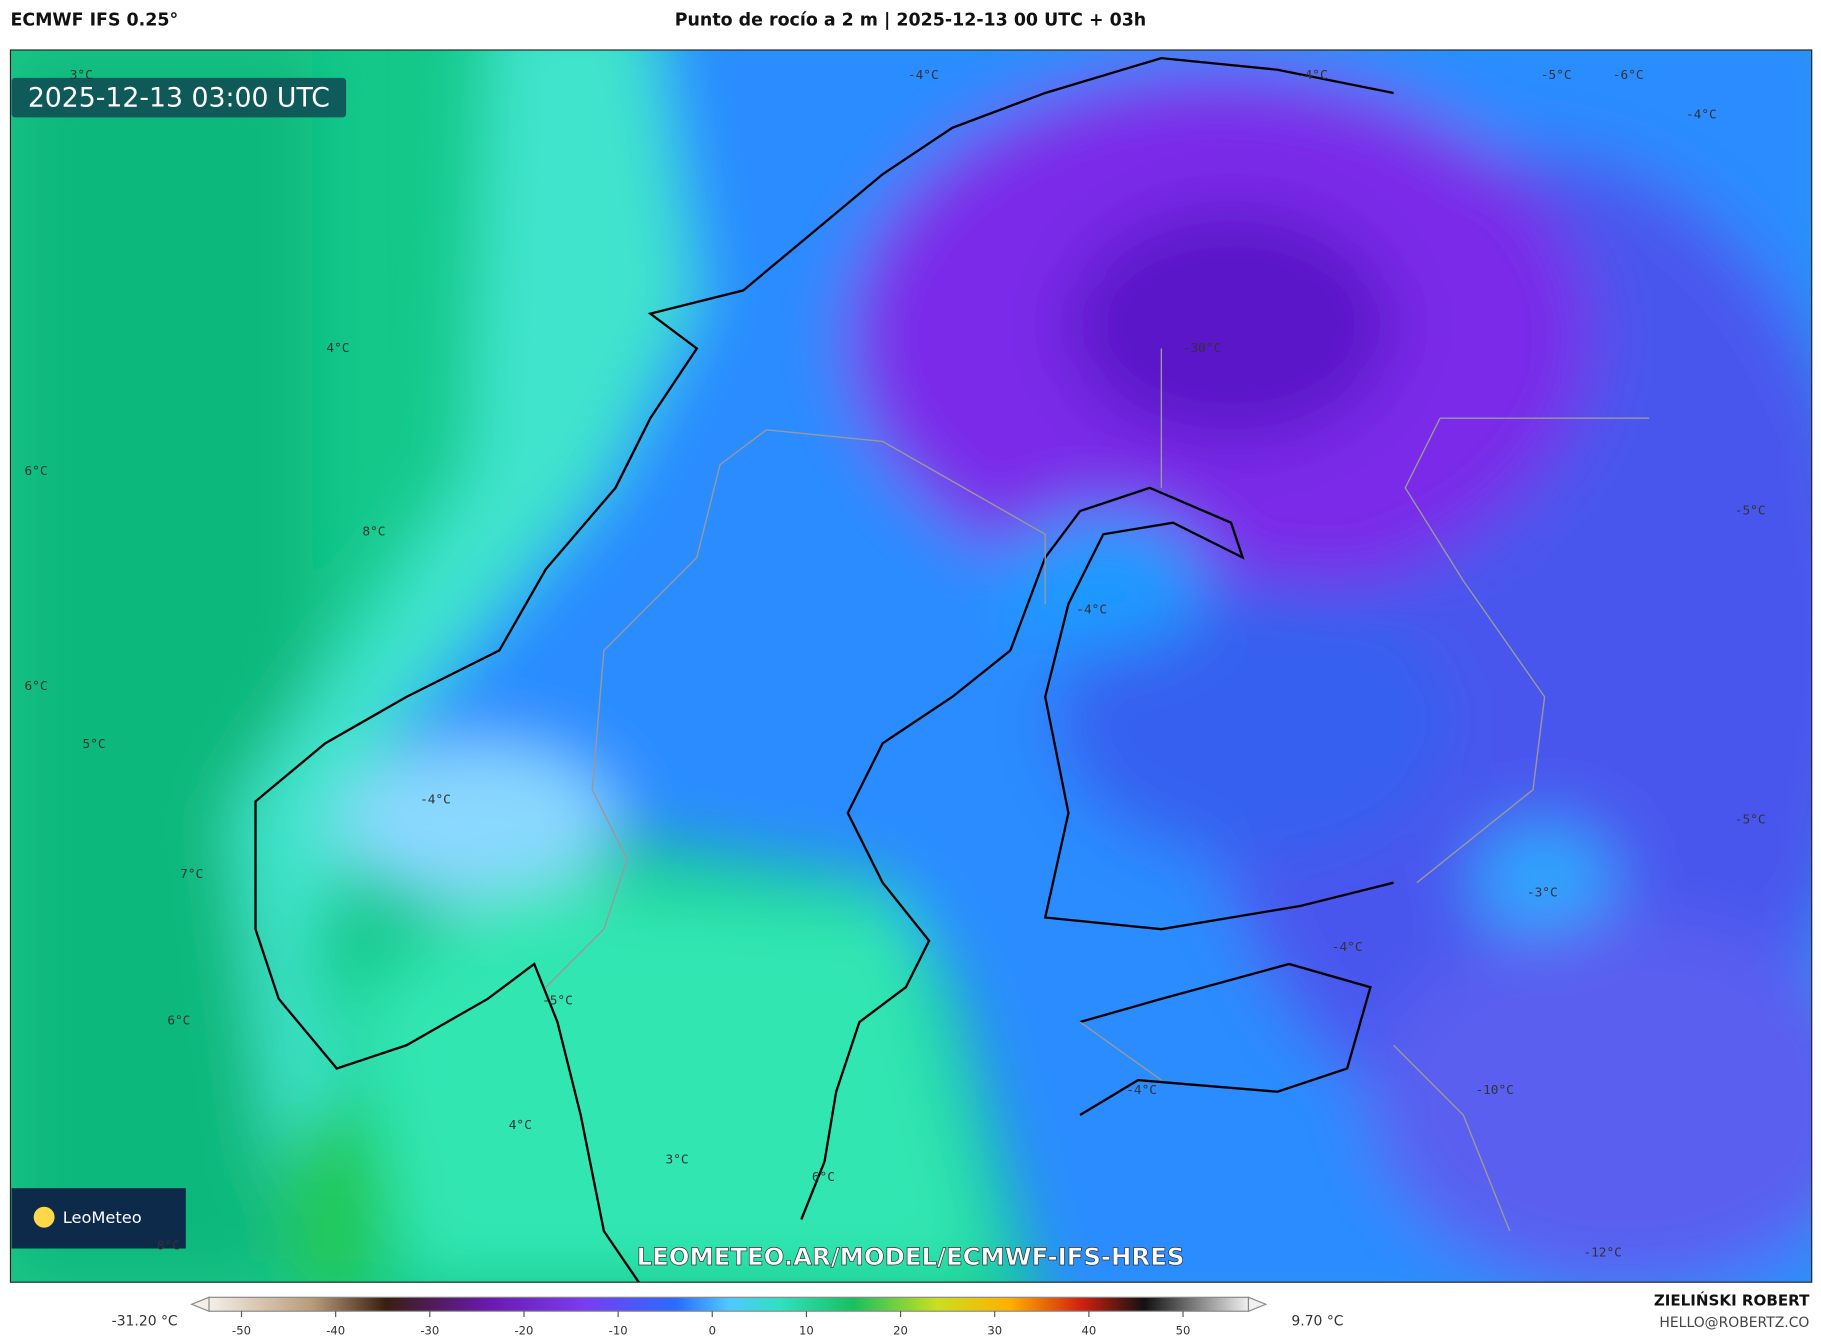 The height and width of the screenshot is (1338, 1821). Describe the element at coordinates (102, 1217) in the screenshot. I see `logo-text: LeoMeteo` at that location.